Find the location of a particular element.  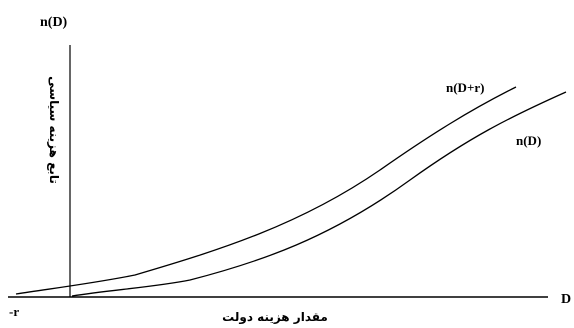

origin-offset-label: -r is located at coordinates (14, 311).